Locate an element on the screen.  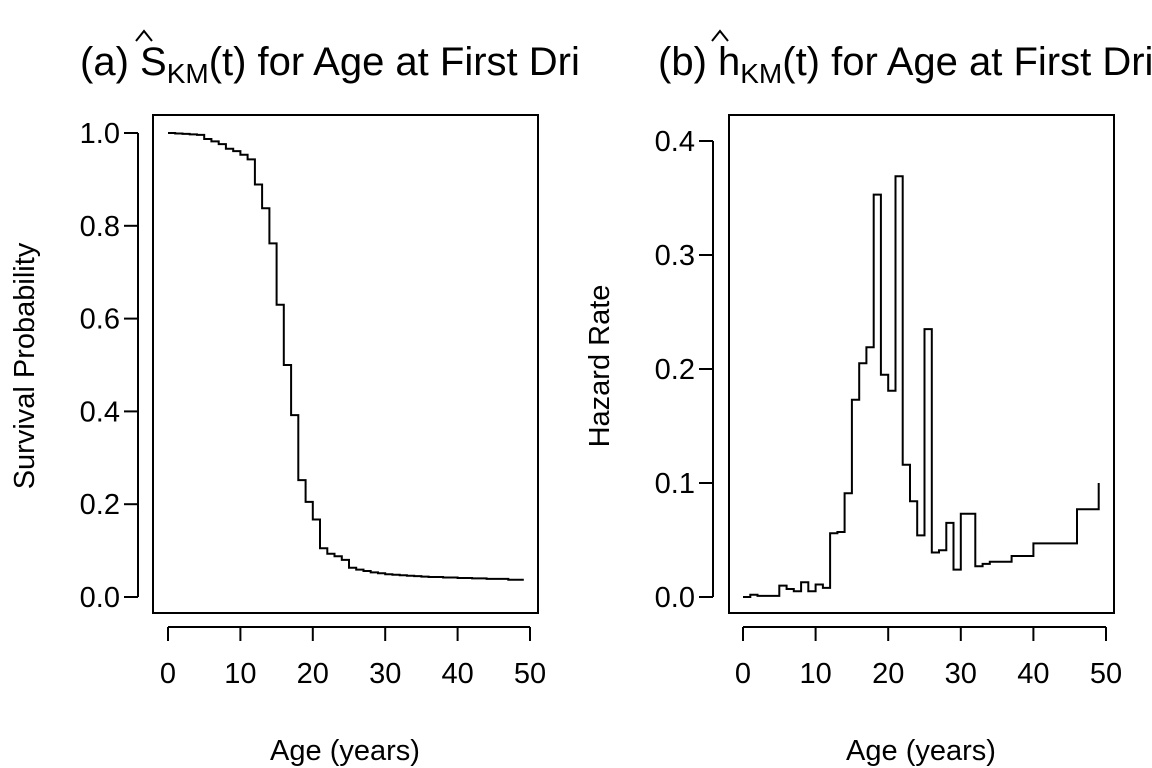
y-axis-label: Survival Probability is located at coordinates (25, 365).